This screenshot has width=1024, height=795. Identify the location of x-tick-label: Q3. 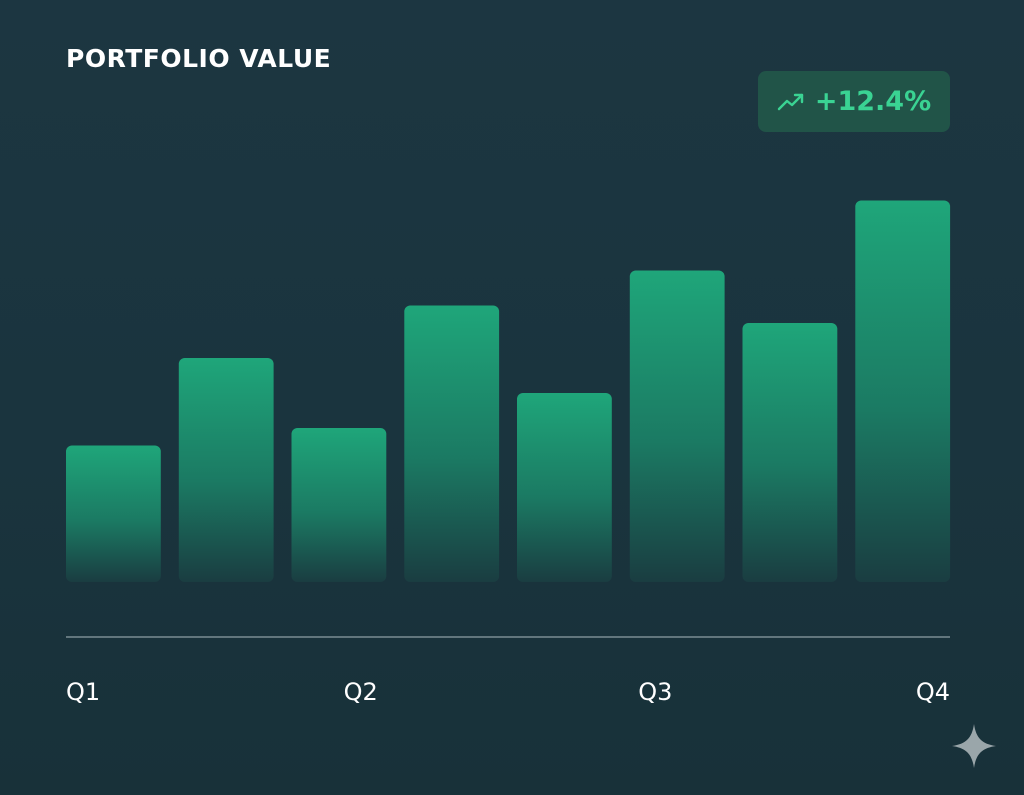
(655, 692).